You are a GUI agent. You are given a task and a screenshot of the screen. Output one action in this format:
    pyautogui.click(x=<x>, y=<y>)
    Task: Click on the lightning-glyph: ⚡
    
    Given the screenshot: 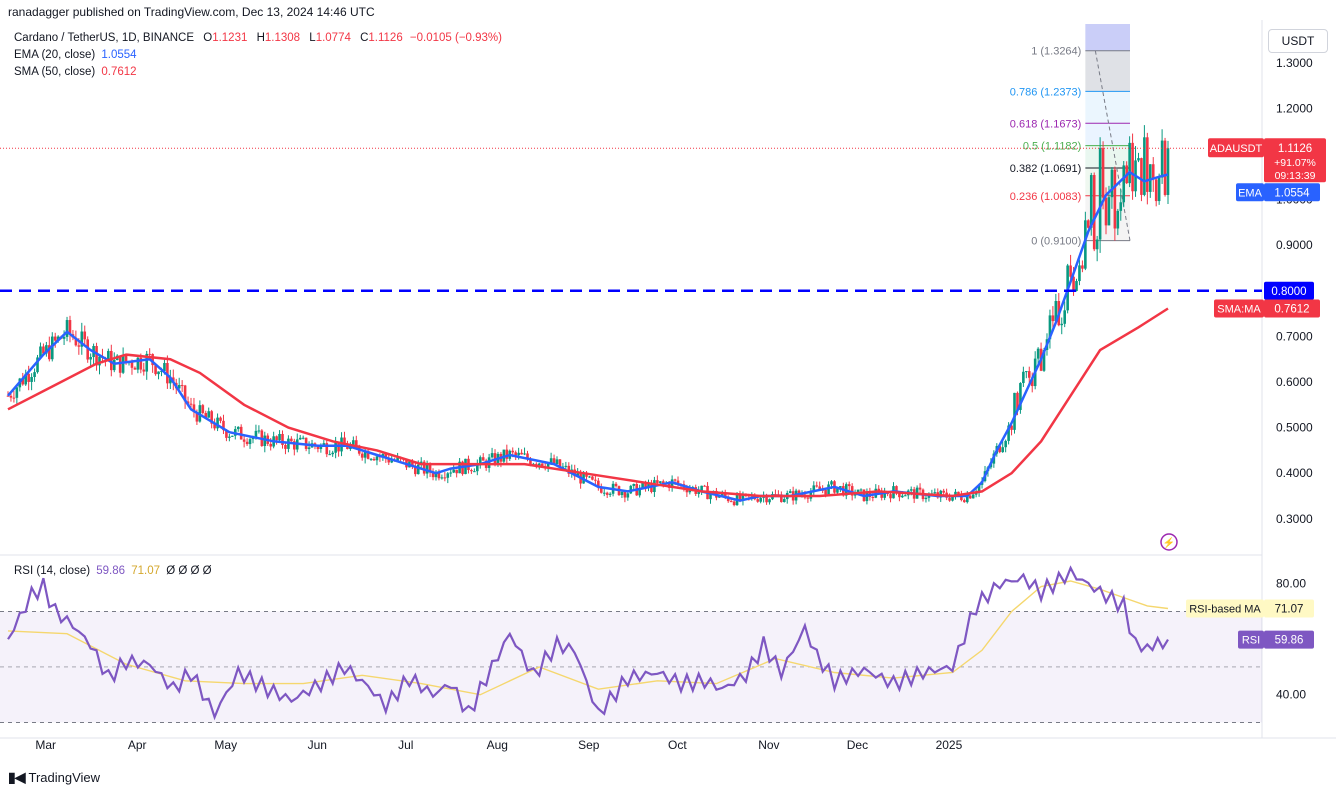 What is the action you would take?
    pyautogui.click(x=1169, y=542)
    